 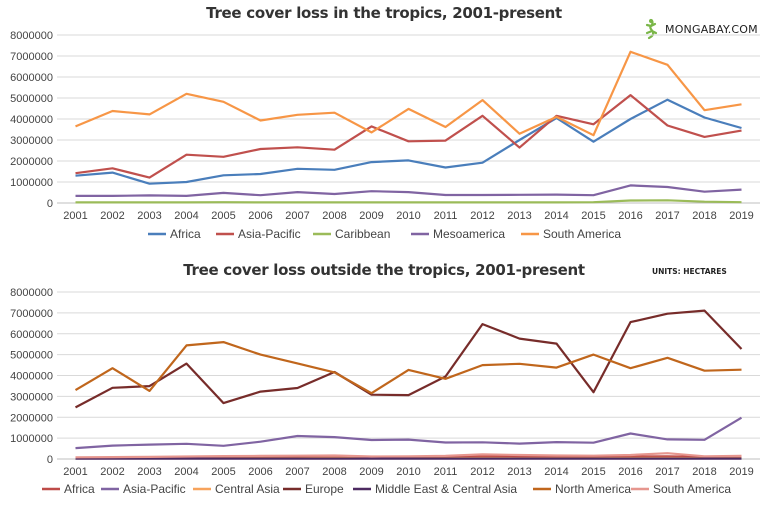 I want to click on legend-label: Central Asia, so click(x=247, y=489).